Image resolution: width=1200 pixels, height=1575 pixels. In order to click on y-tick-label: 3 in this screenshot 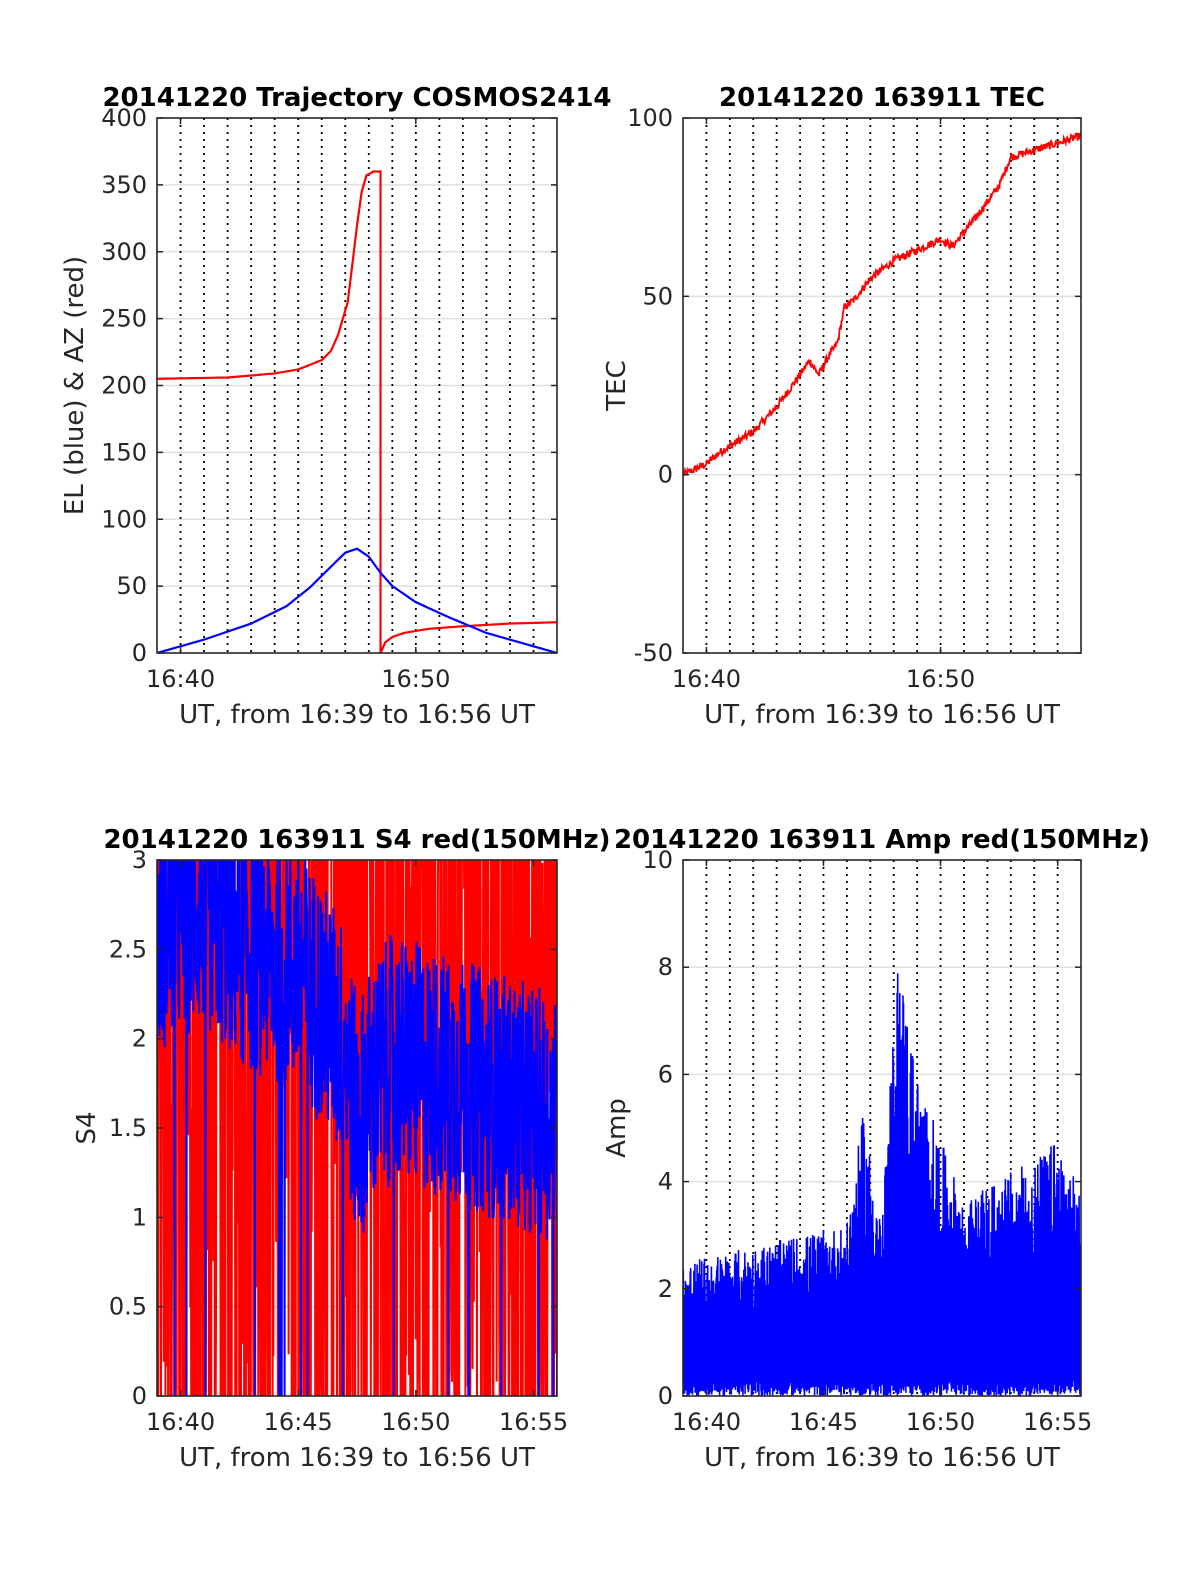, I will do `click(139, 860)`.